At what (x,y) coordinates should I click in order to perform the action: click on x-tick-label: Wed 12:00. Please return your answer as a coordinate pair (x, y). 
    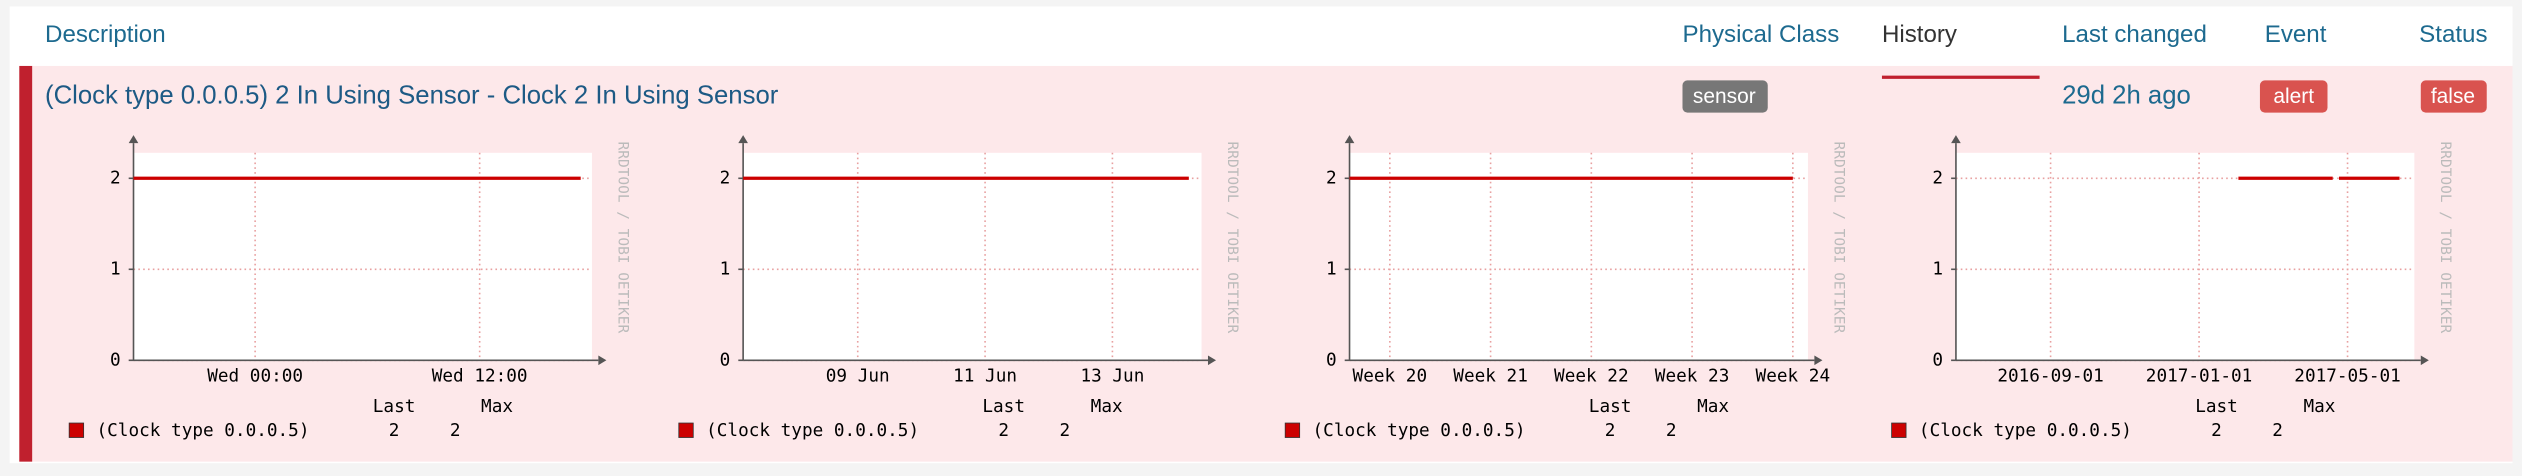
    Looking at the image, I should click on (480, 376).